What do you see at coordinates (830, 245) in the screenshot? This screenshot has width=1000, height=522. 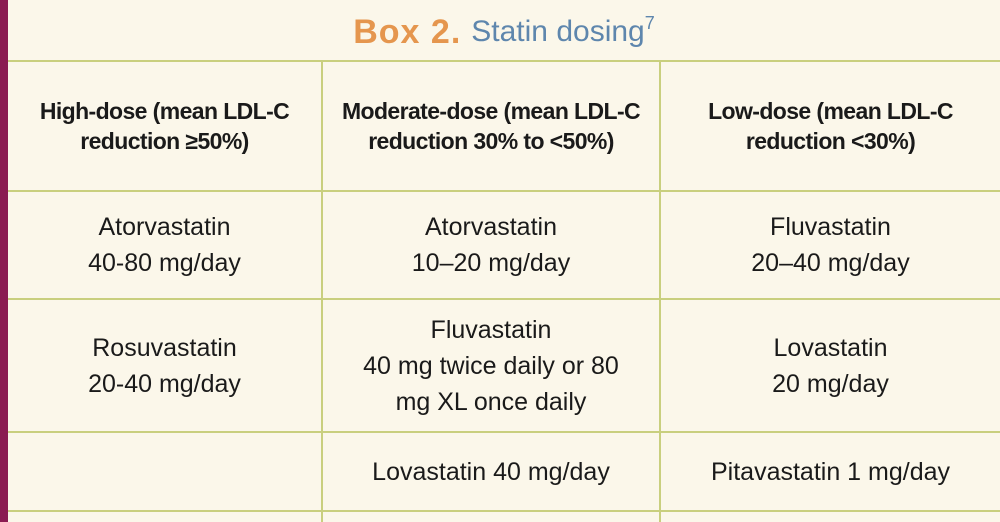 I see `cell-r1-low: Fluvastatin 20–40 mg/day` at bounding box center [830, 245].